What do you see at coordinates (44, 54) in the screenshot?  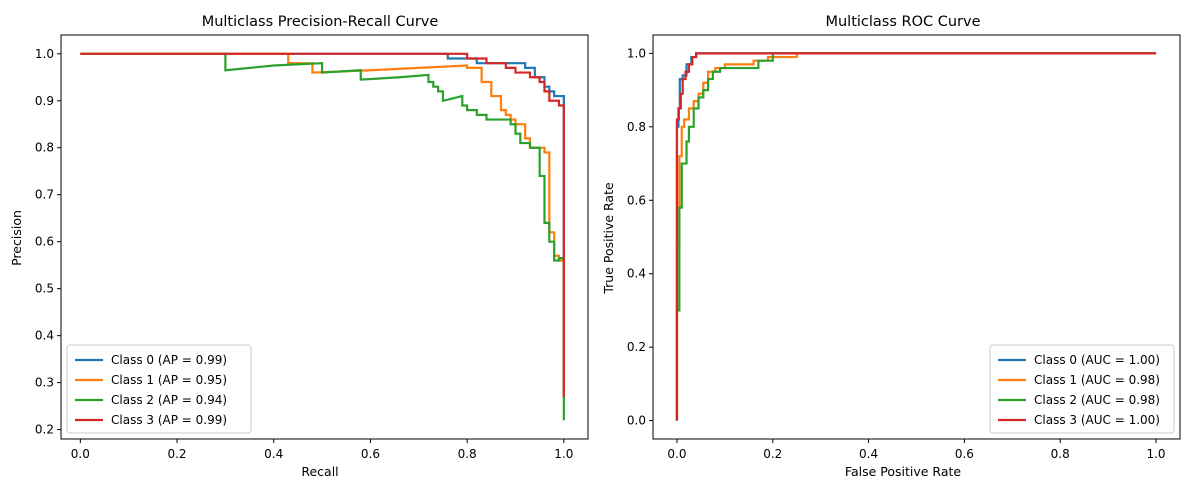 I see `pr-y-tick-label: 1.0` at bounding box center [44, 54].